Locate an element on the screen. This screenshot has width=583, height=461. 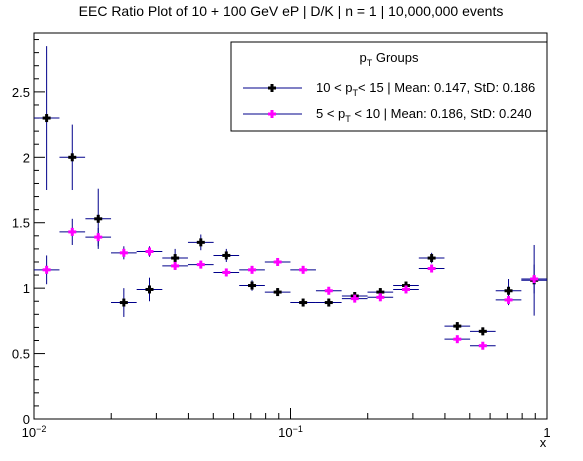
x-axis: 10⁻² 10⁻¹ 1 is located at coordinates (286, 424).